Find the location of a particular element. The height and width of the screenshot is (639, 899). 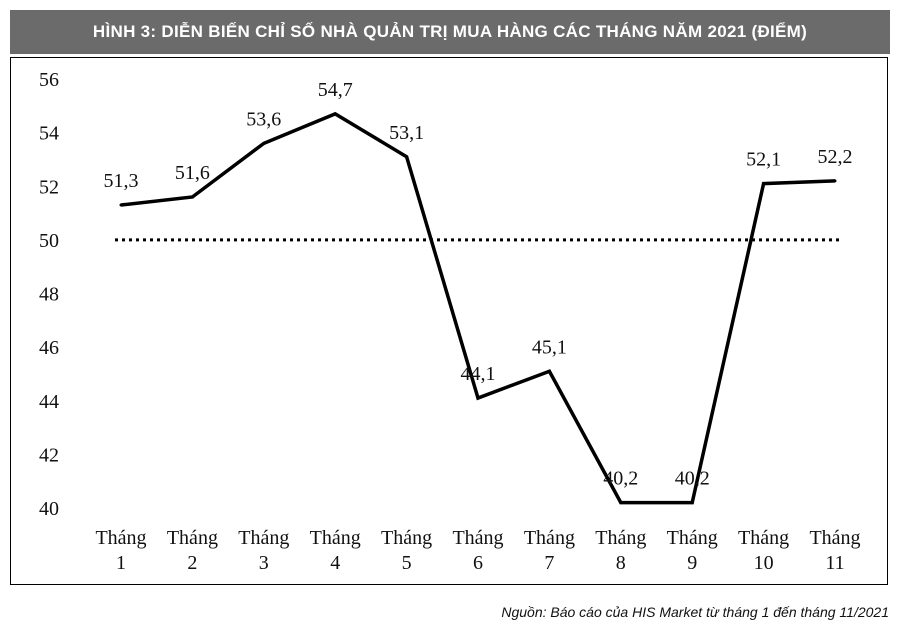

data-label: 51,6 is located at coordinates (192, 173).